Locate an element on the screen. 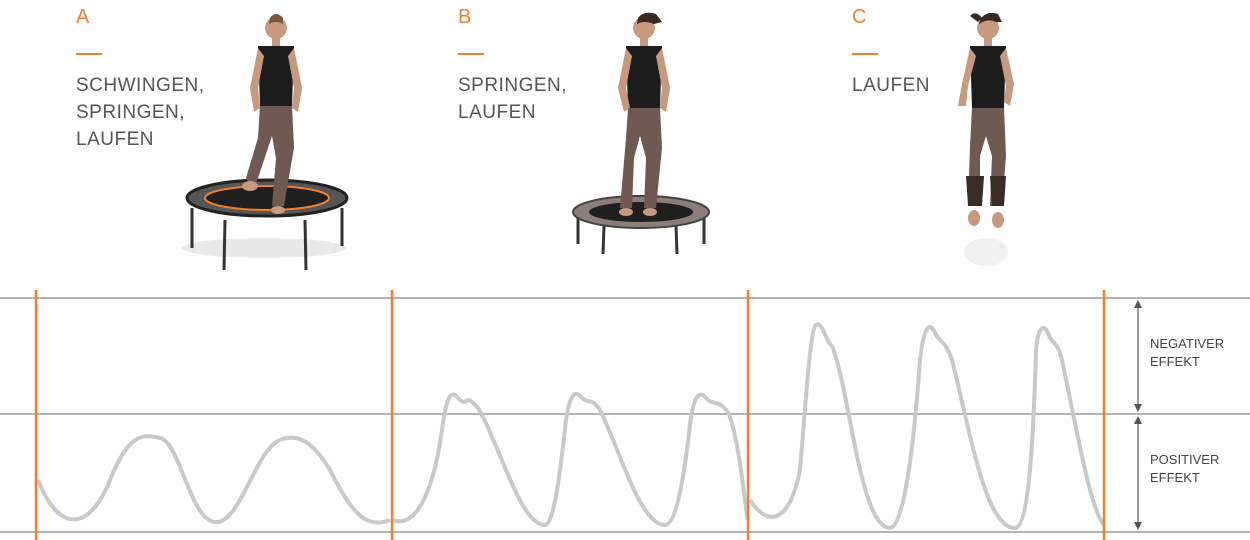 Image resolution: width=1250 pixels, height=540 pixels. woman-on-small-trampoline-image is located at coordinates (641, 133).